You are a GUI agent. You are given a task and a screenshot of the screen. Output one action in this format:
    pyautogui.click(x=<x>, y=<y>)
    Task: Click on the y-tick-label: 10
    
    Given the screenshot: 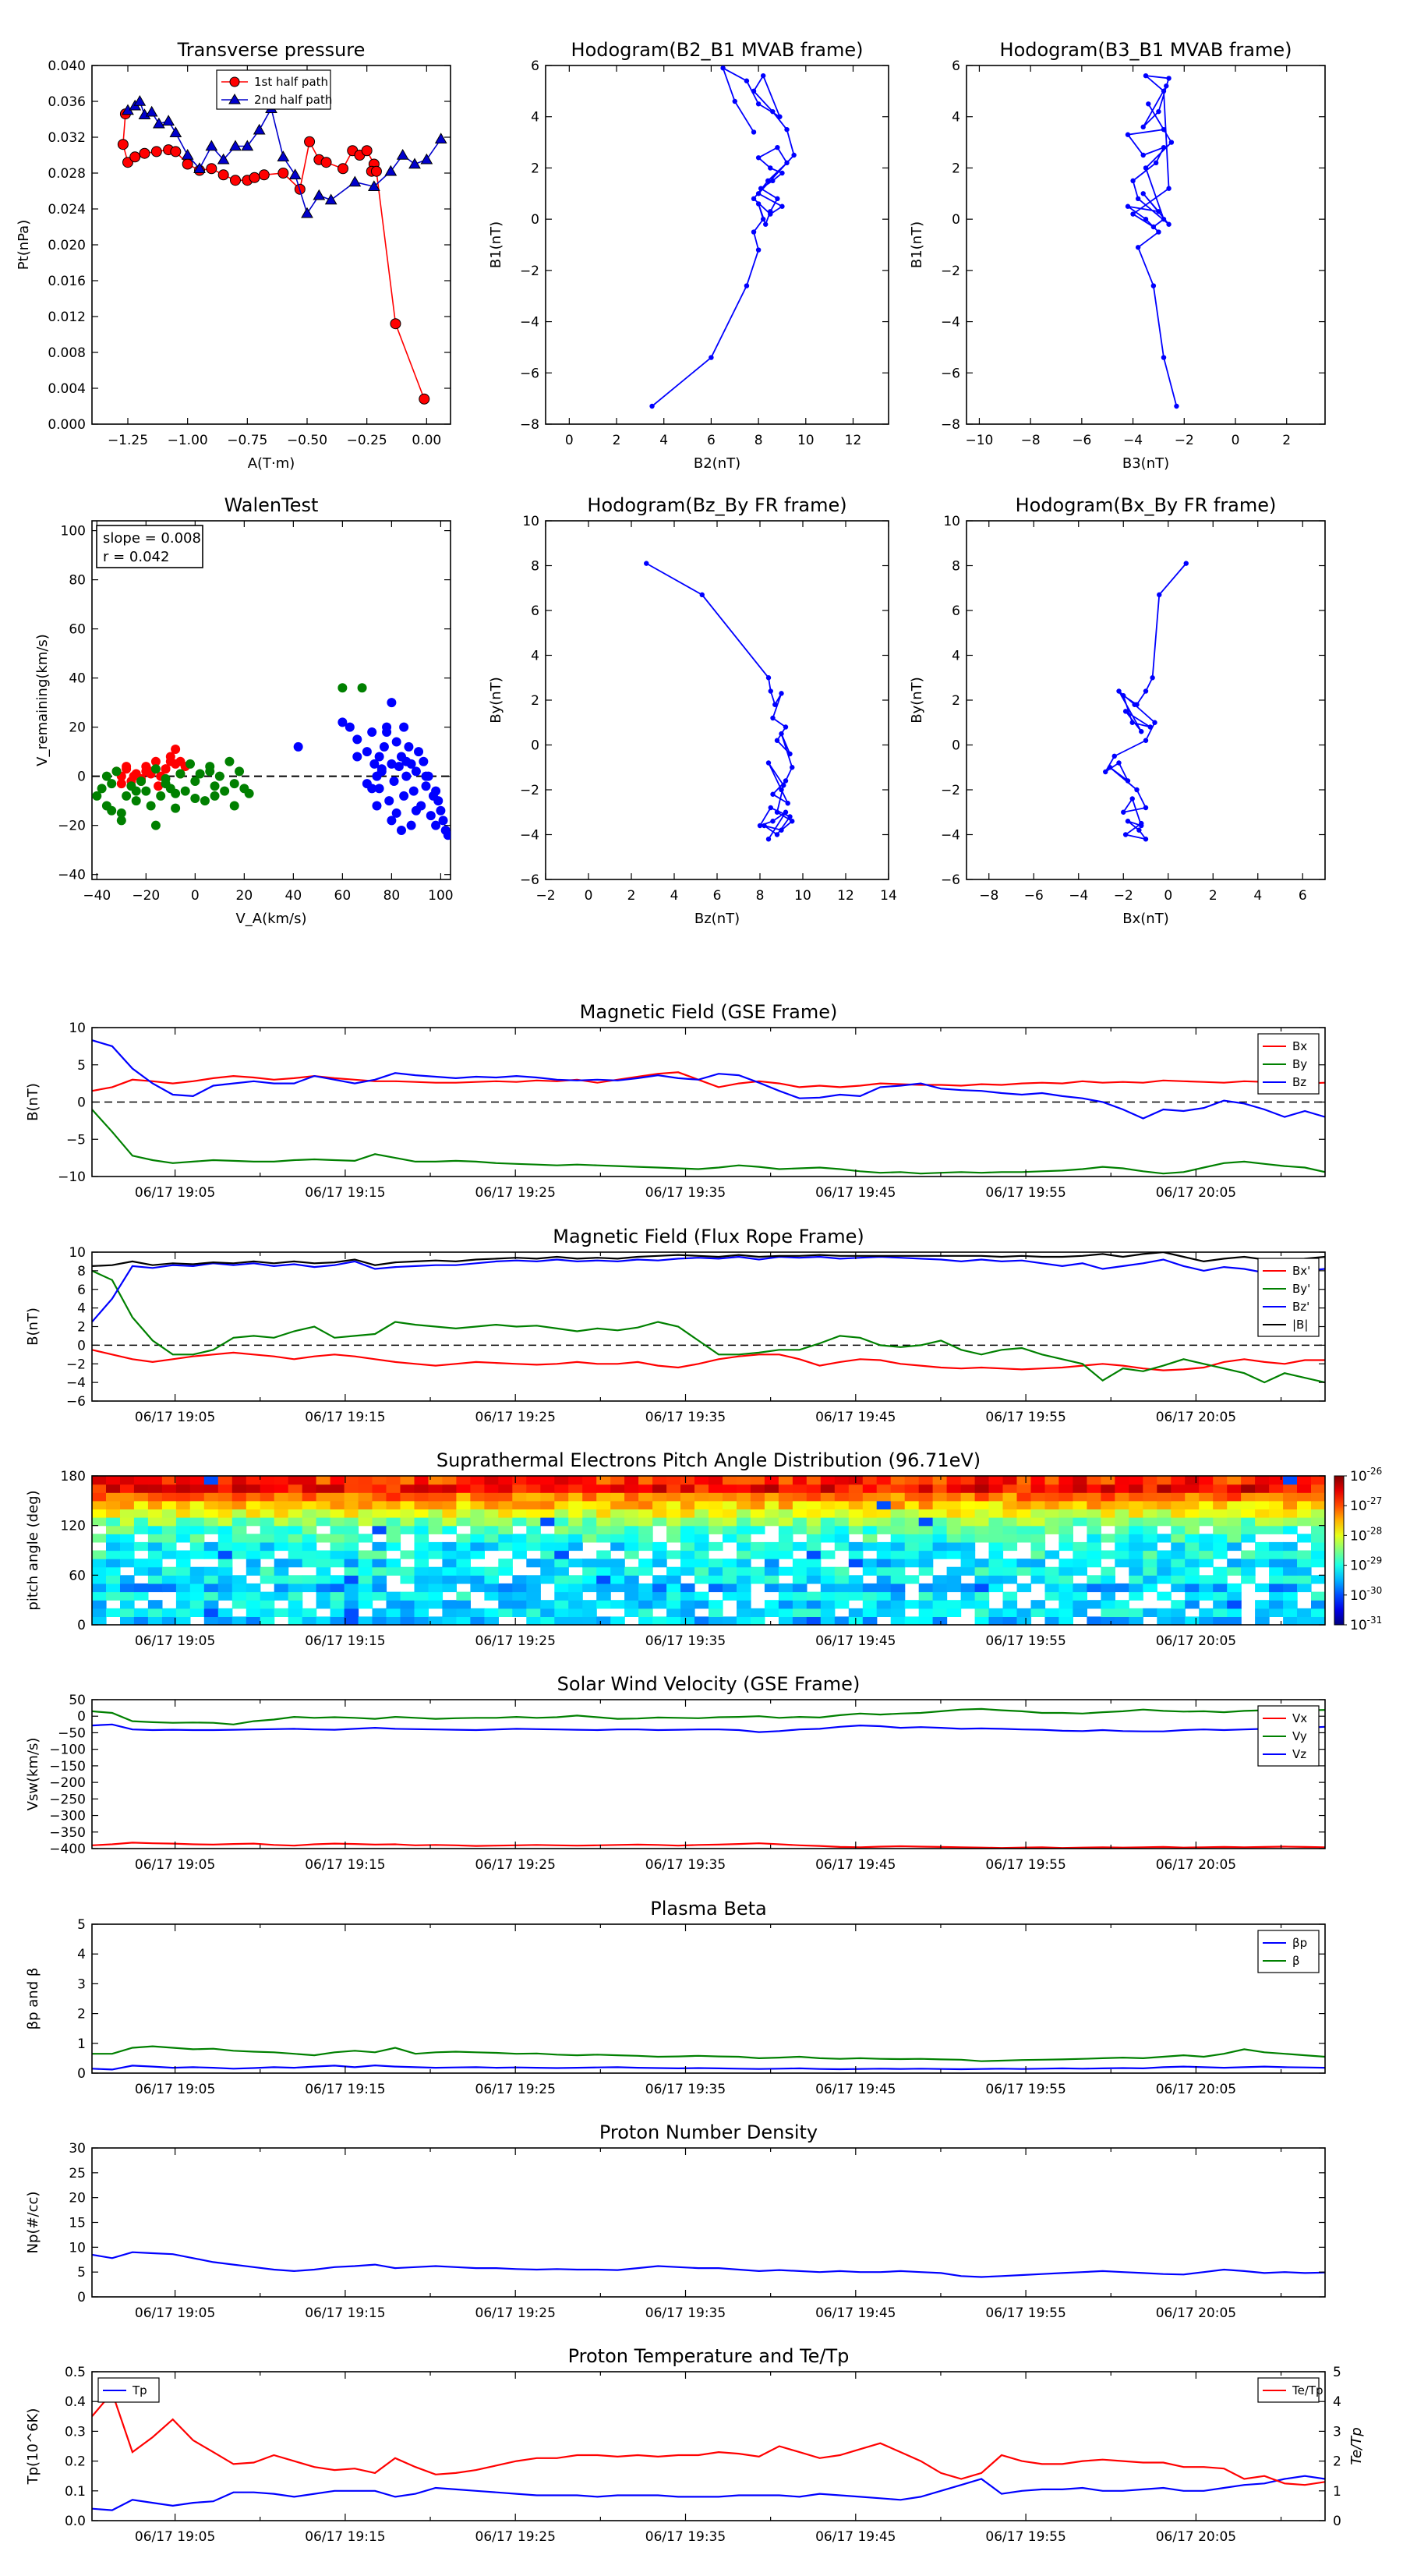 What is the action you would take?
    pyautogui.click(x=77, y=2248)
    